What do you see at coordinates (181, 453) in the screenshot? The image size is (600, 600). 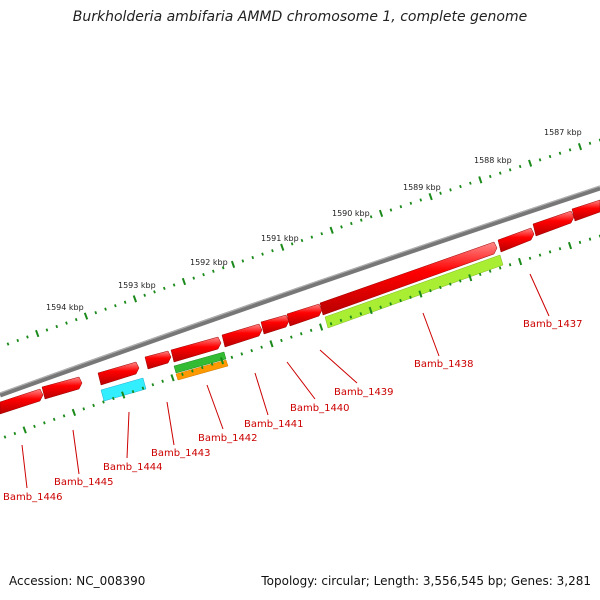 I see `gene-label: Bamb_1443` at bounding box center [181, 453].